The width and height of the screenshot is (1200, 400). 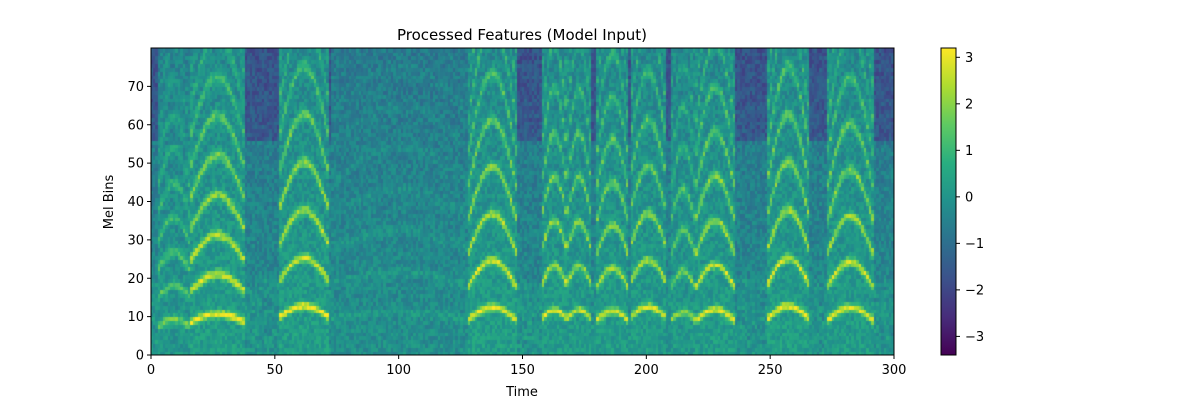 I want to click on colorbar-tick-label: −3, so click(x=974, y=337).